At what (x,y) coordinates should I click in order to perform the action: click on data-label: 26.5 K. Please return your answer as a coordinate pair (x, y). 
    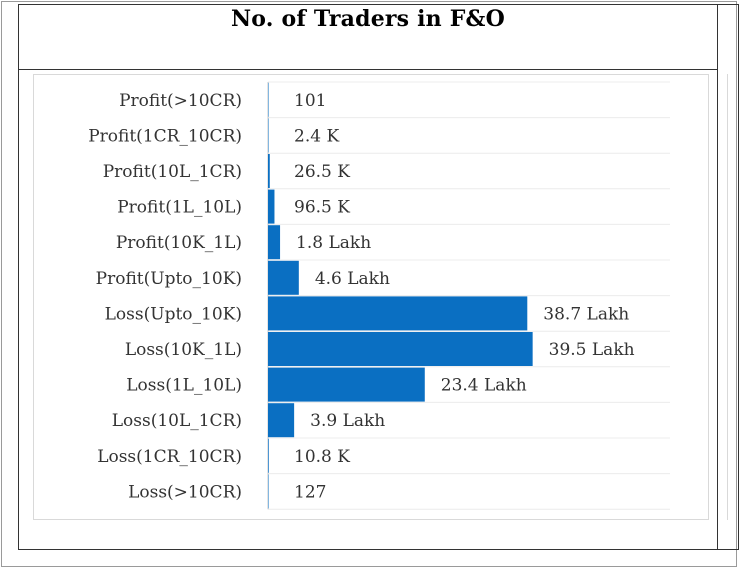
    Looking at the image, I should click on (322, 172).